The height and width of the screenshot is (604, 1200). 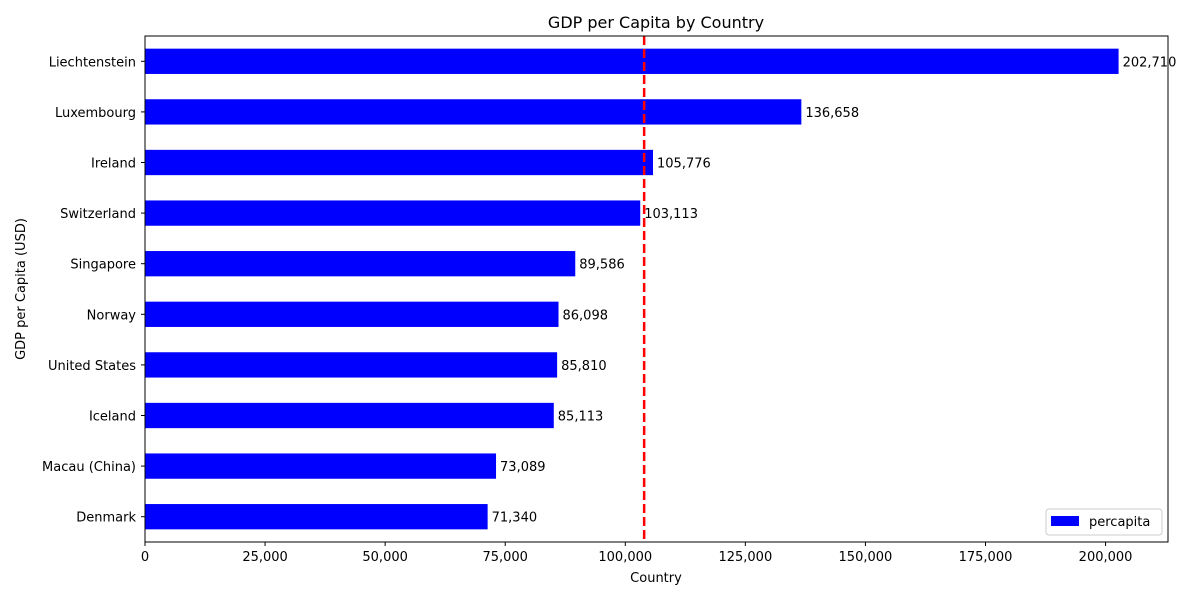 What do you see at coordinates (625, 557) in the screenshot?
I see `x-tick-label: 100,000` at bounding box center [625, 557].